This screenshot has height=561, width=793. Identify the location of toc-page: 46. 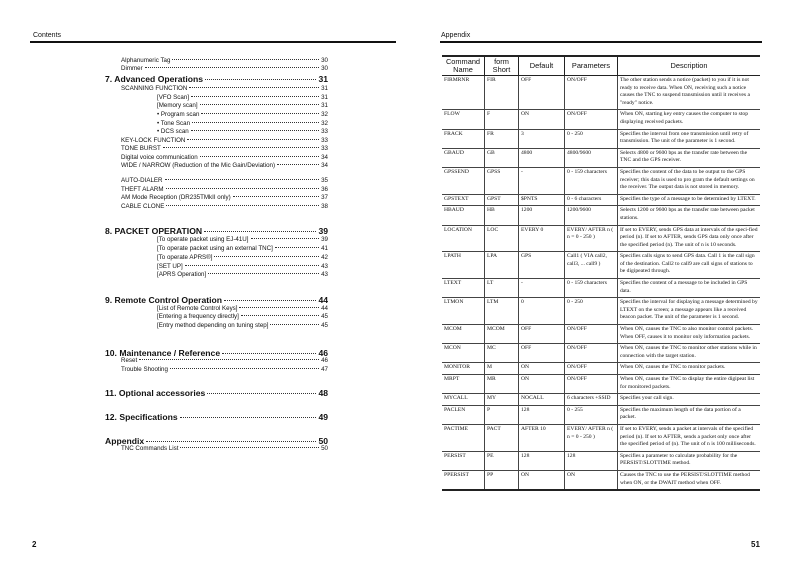
(324, 360).